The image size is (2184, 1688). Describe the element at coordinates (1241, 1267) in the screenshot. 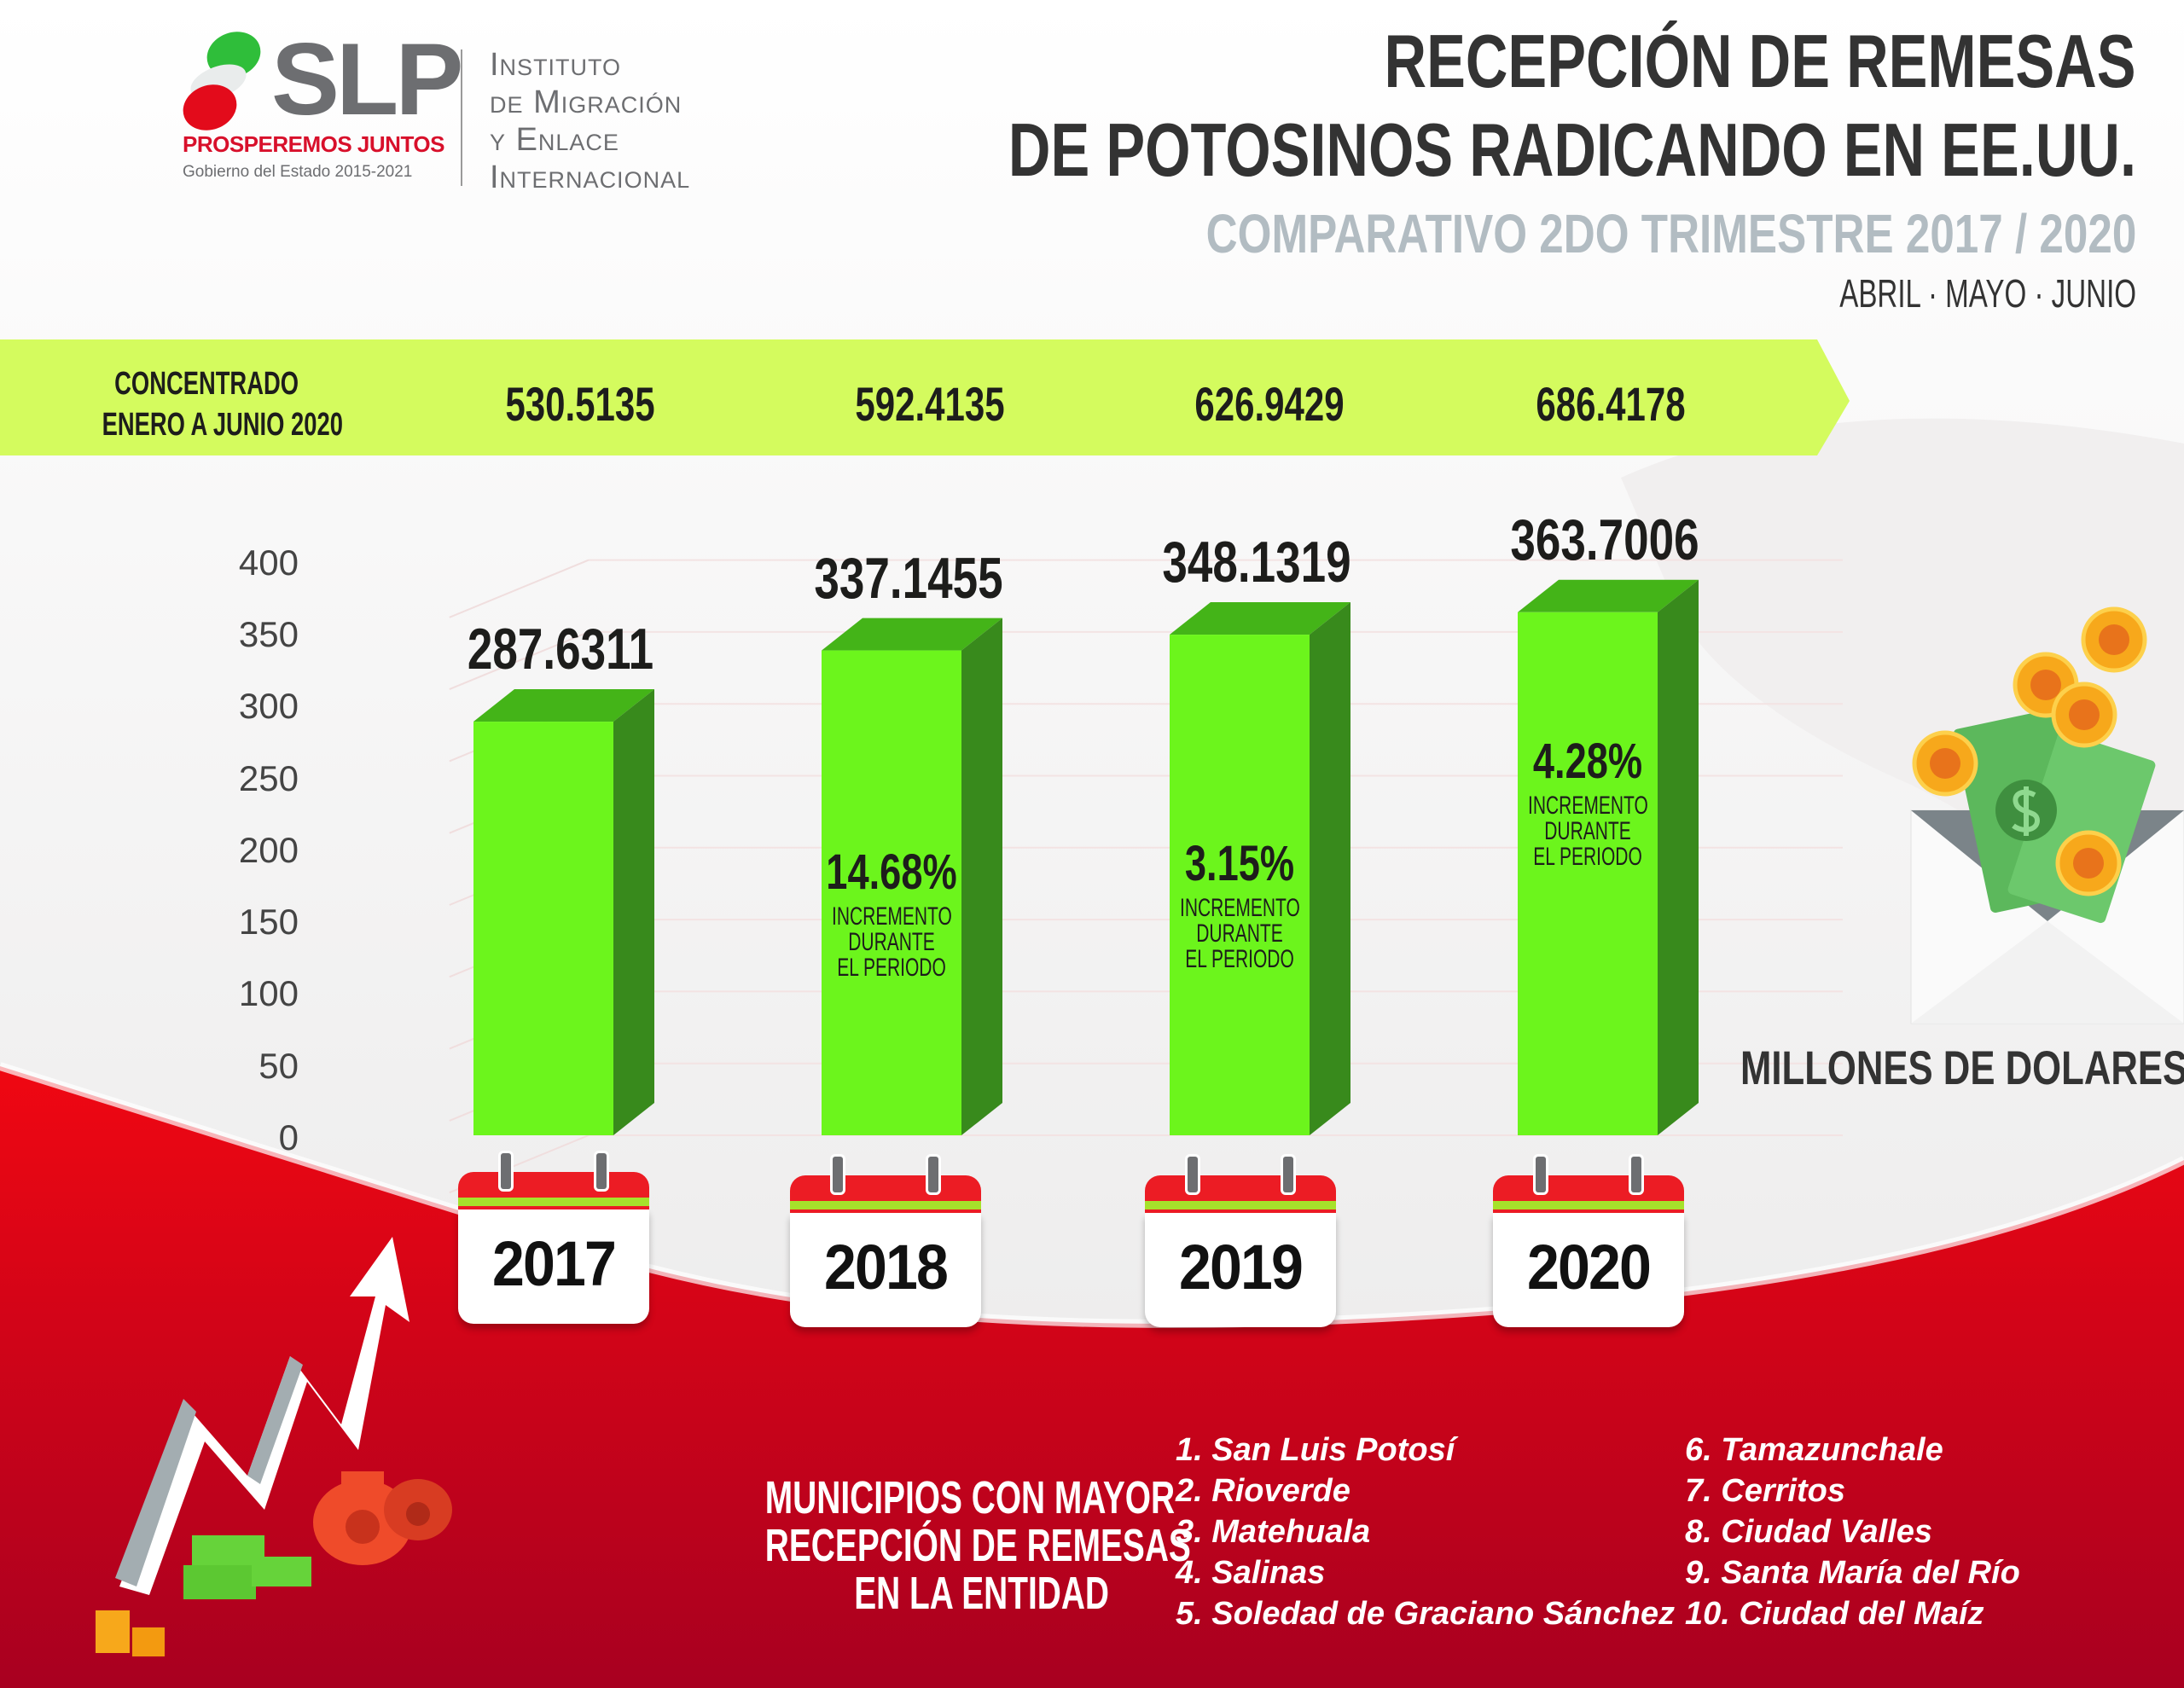

I see `calendar-year: 2019` at that location.